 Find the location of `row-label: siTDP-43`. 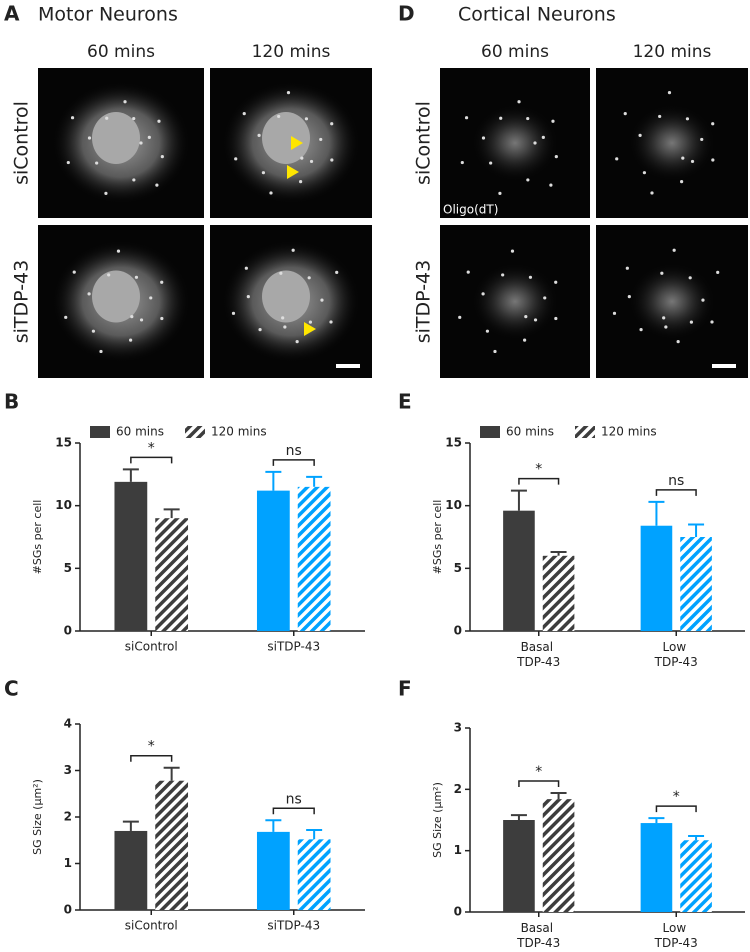

row-label: siTDP-43 is located at coordinates (424, 302).